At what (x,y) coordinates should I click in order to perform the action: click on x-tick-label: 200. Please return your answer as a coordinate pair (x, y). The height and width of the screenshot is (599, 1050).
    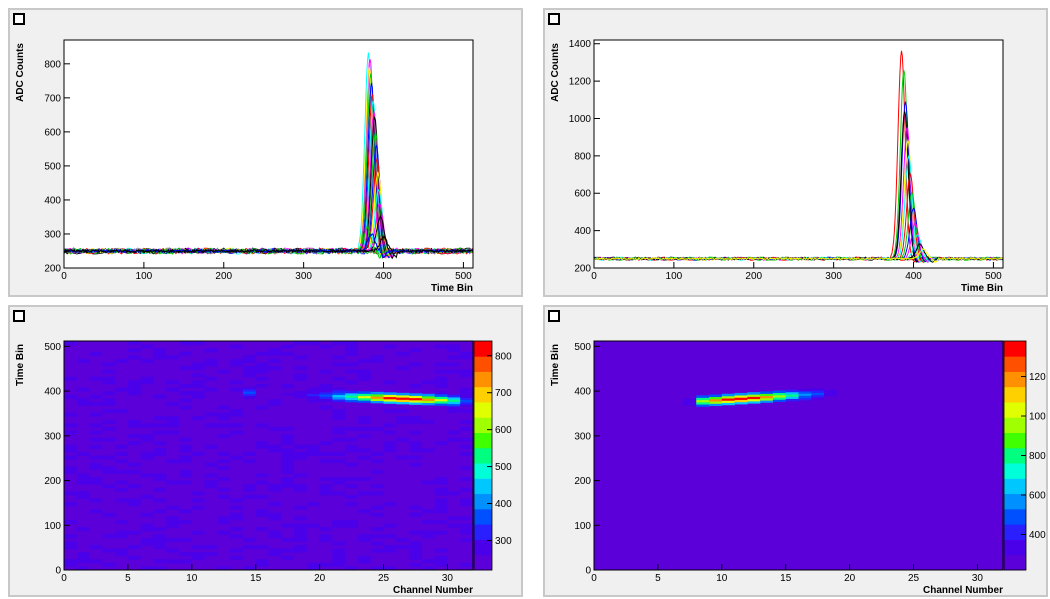
    Looking at the image, I should click on (753, 276).